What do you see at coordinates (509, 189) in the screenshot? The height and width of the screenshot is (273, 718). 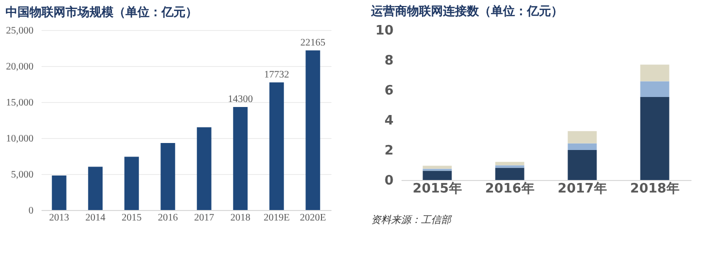 I see `x-tick-label: 2016年` at bounding box center [509, 189].